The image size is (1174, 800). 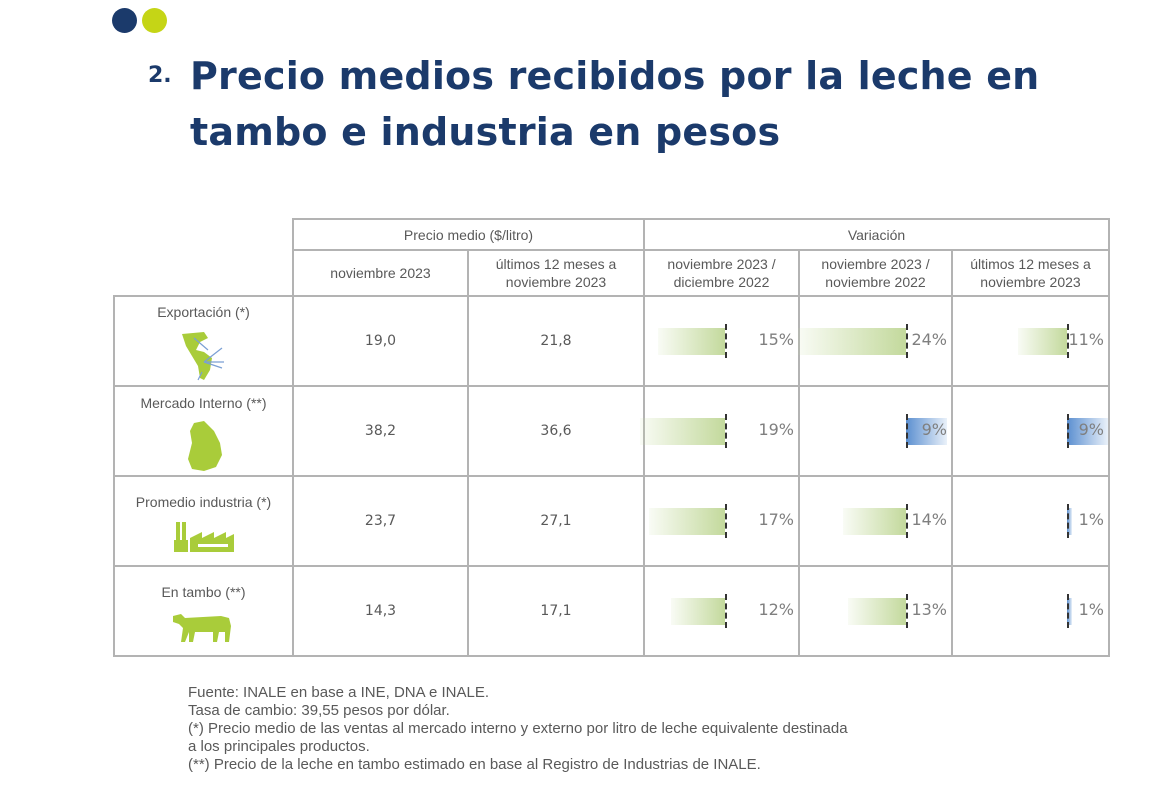 What do you see at coordinates (929, 609) in the screenshot?
I see `variation-label: 13%` at bounding box center [929, 609].